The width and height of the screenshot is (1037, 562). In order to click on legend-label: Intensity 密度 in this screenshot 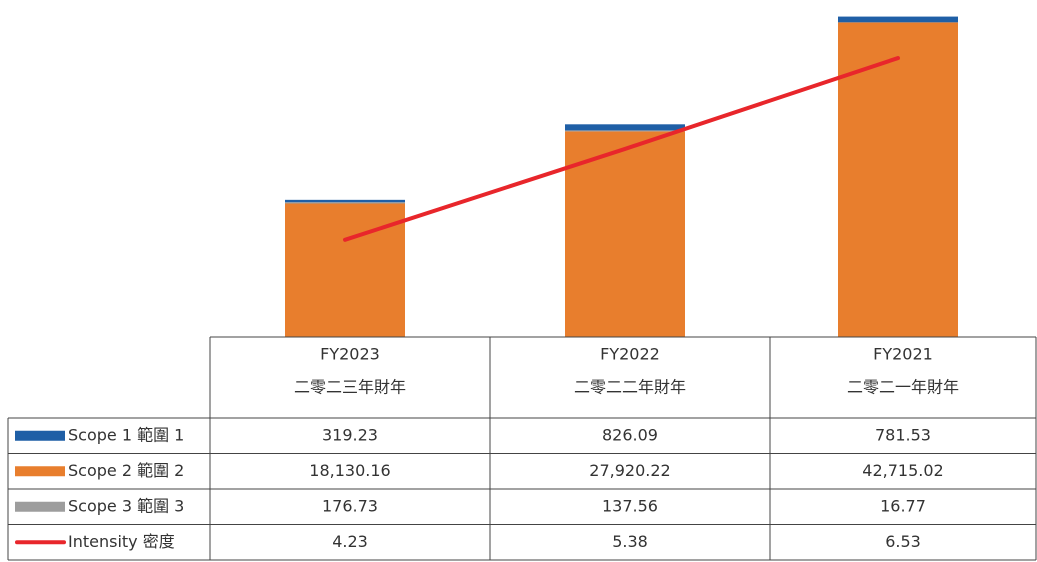, I will do `click(121, 541)`.